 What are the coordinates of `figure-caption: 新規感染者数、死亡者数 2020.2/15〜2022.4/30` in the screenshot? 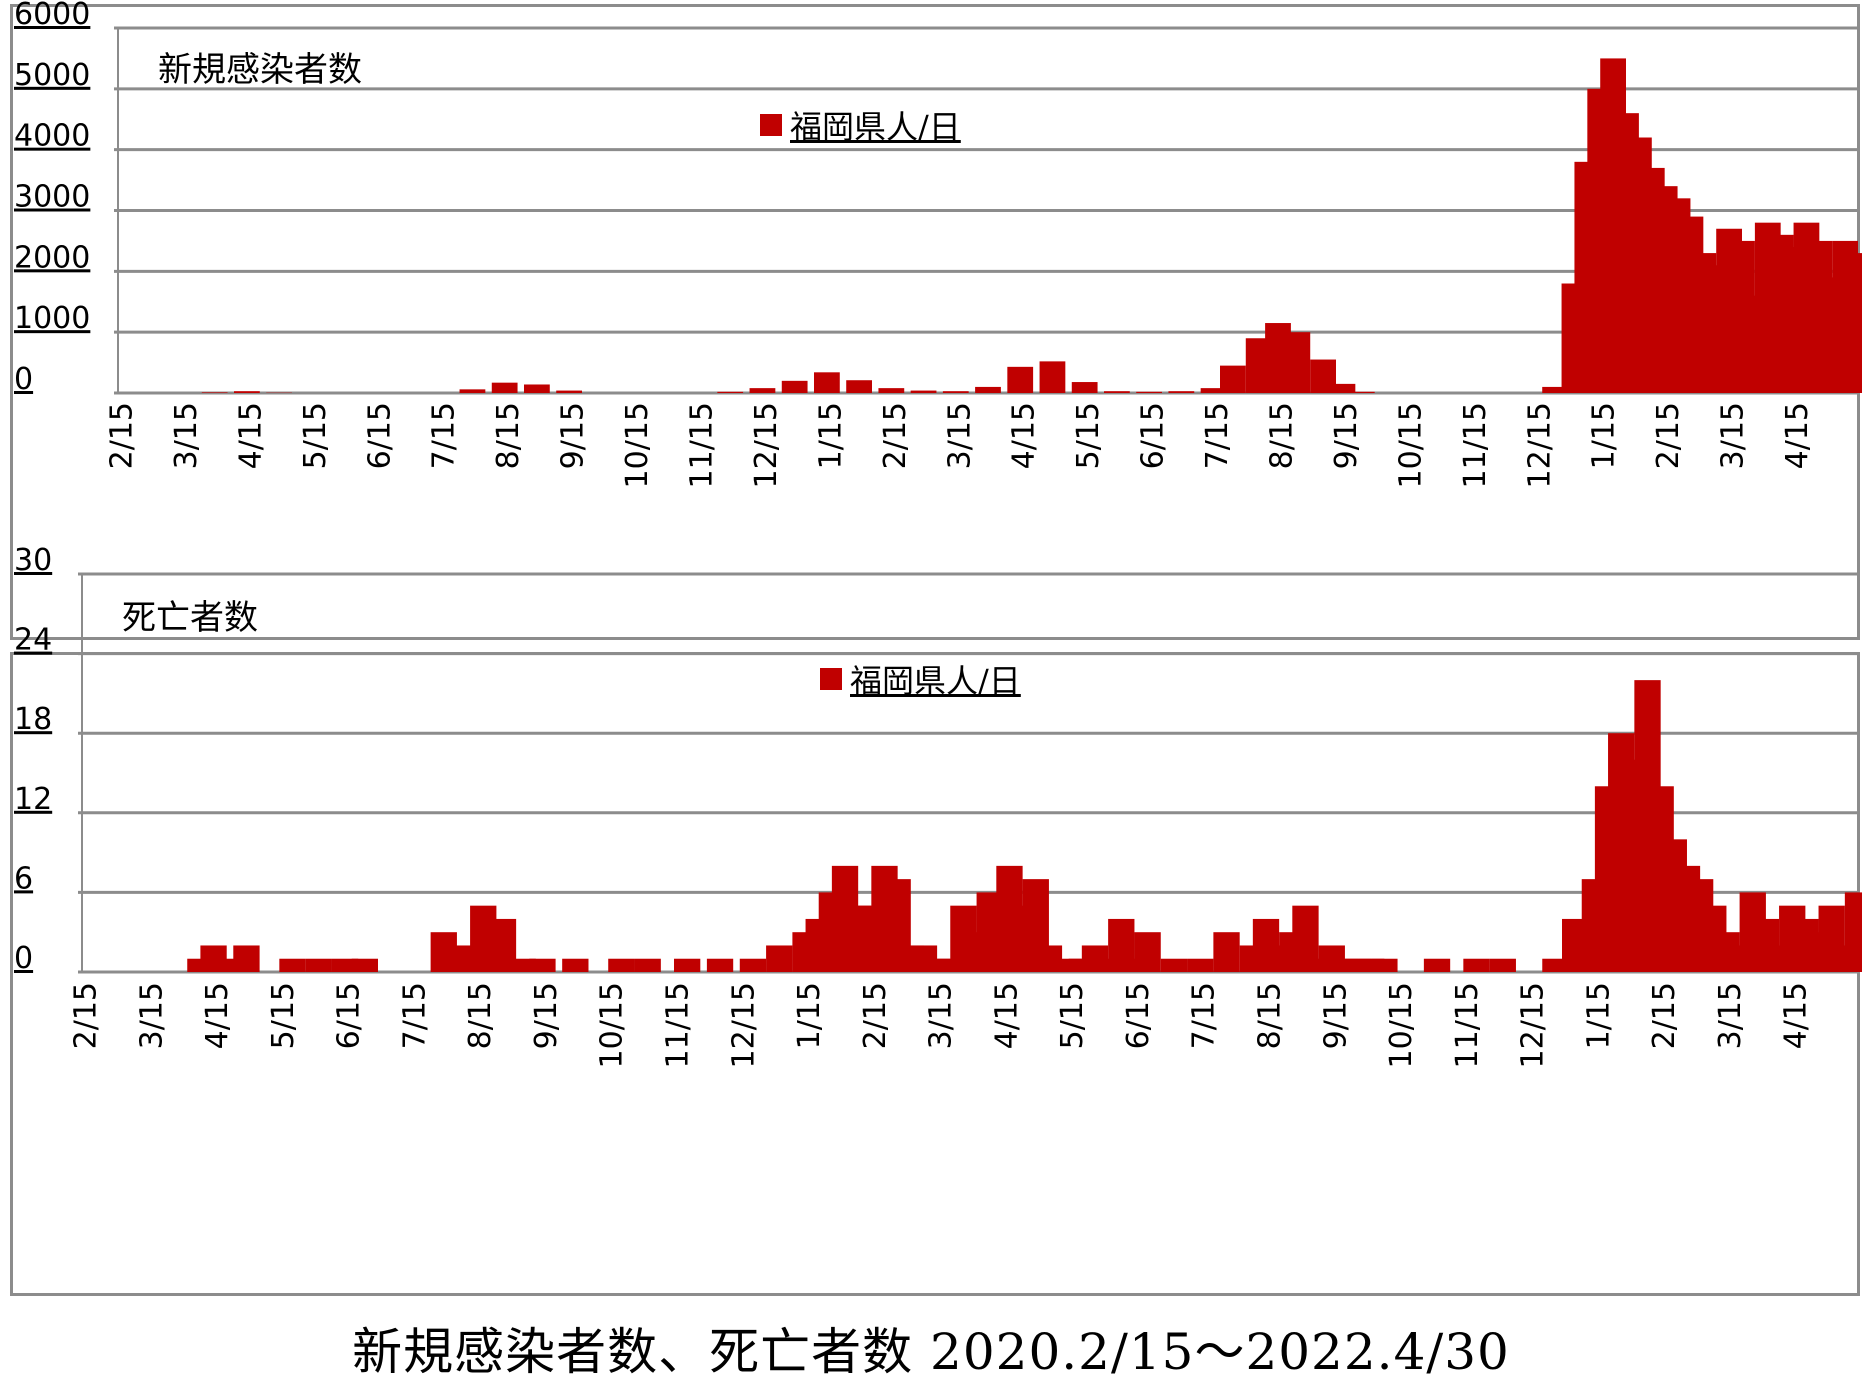 It's located at (931, 1348).